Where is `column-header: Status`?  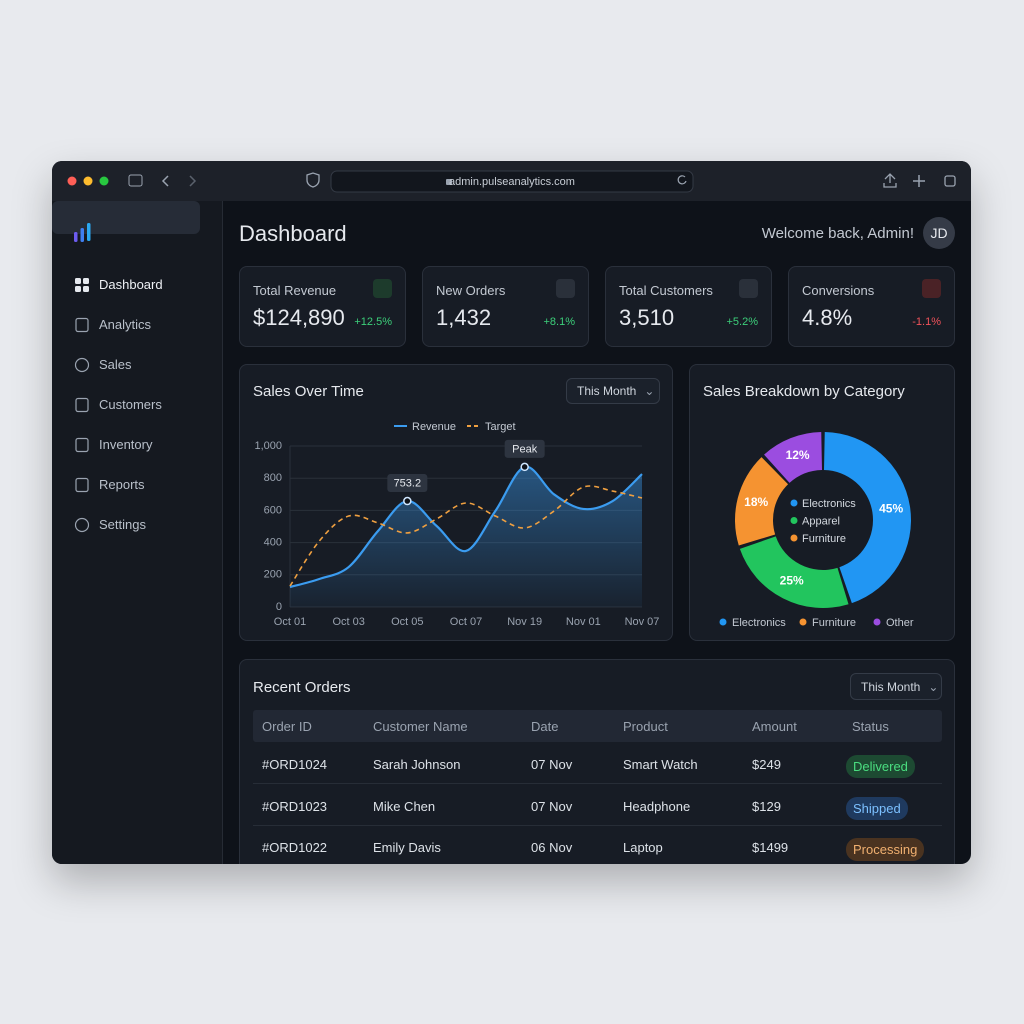 column-header: Status is located at coordinates (870, 726).